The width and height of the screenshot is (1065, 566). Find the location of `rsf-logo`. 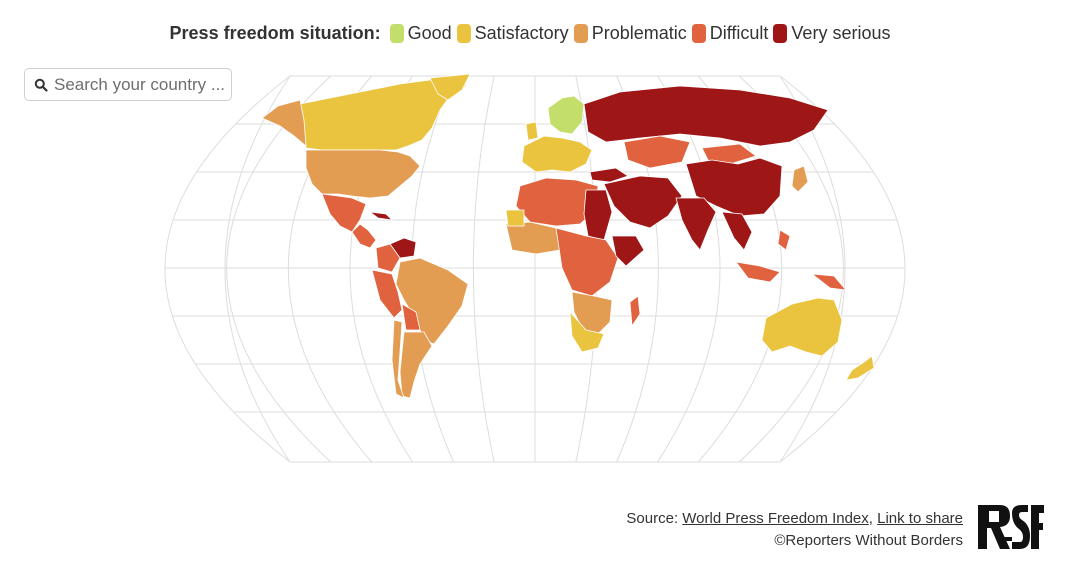

rsf-logo is located at coordinates (1011, 527).